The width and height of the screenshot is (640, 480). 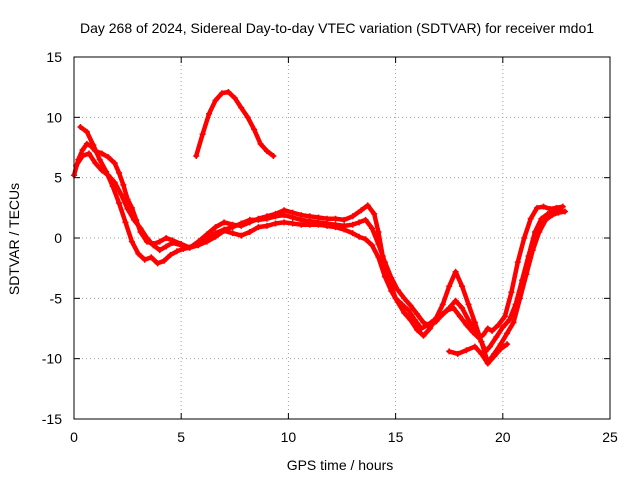 I want to click on y-tick-label: 15, so click(x=54, y=57).